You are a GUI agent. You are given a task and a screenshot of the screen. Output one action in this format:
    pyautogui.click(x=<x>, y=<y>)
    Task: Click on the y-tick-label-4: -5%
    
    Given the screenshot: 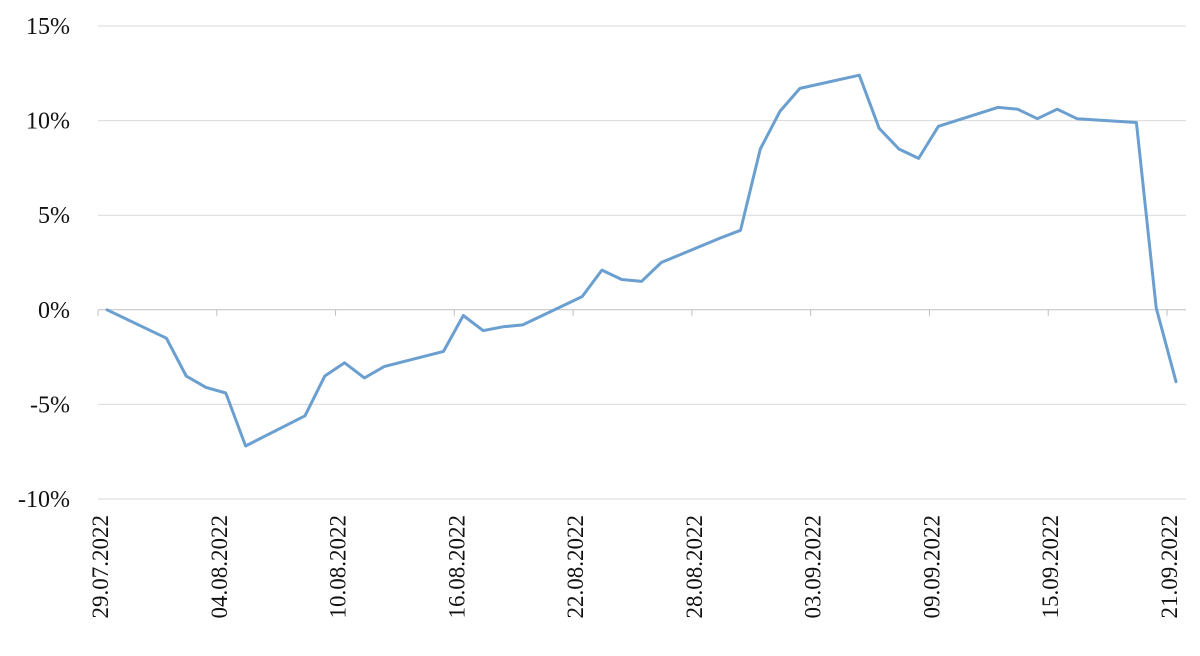 What is the action you would take?
    pyautogui.click(x=50, y=405)
    